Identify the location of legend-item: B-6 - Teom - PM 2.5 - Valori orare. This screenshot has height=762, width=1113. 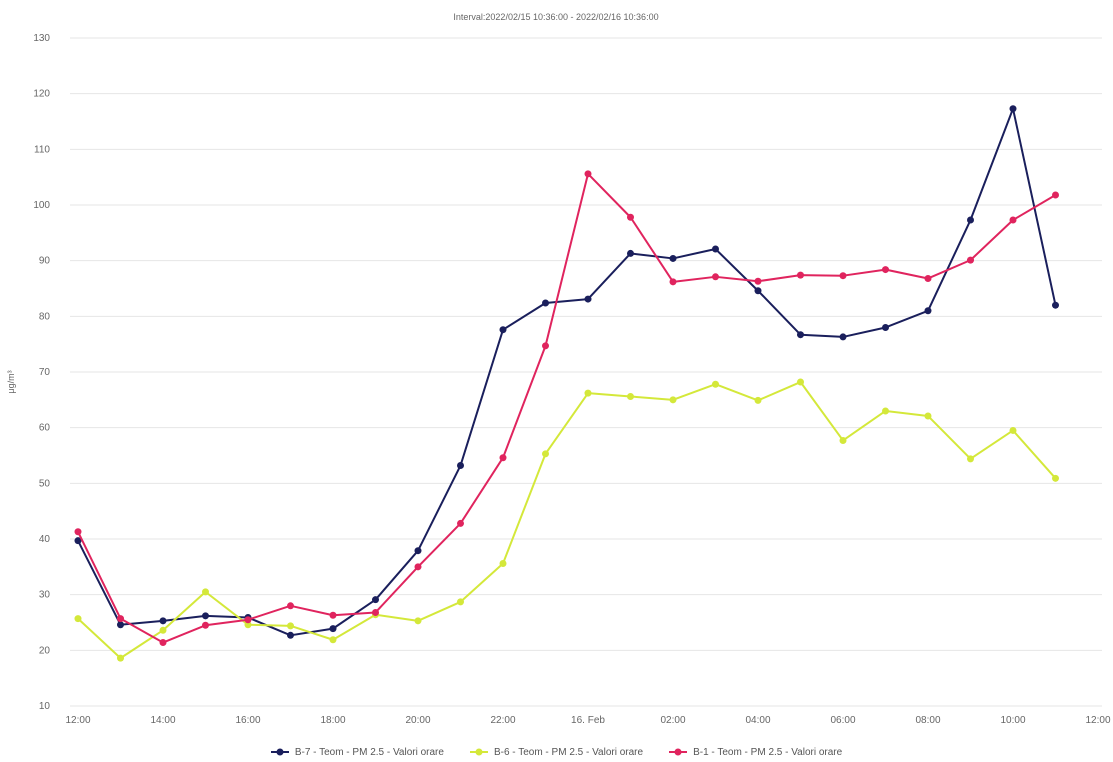
(556, 752).